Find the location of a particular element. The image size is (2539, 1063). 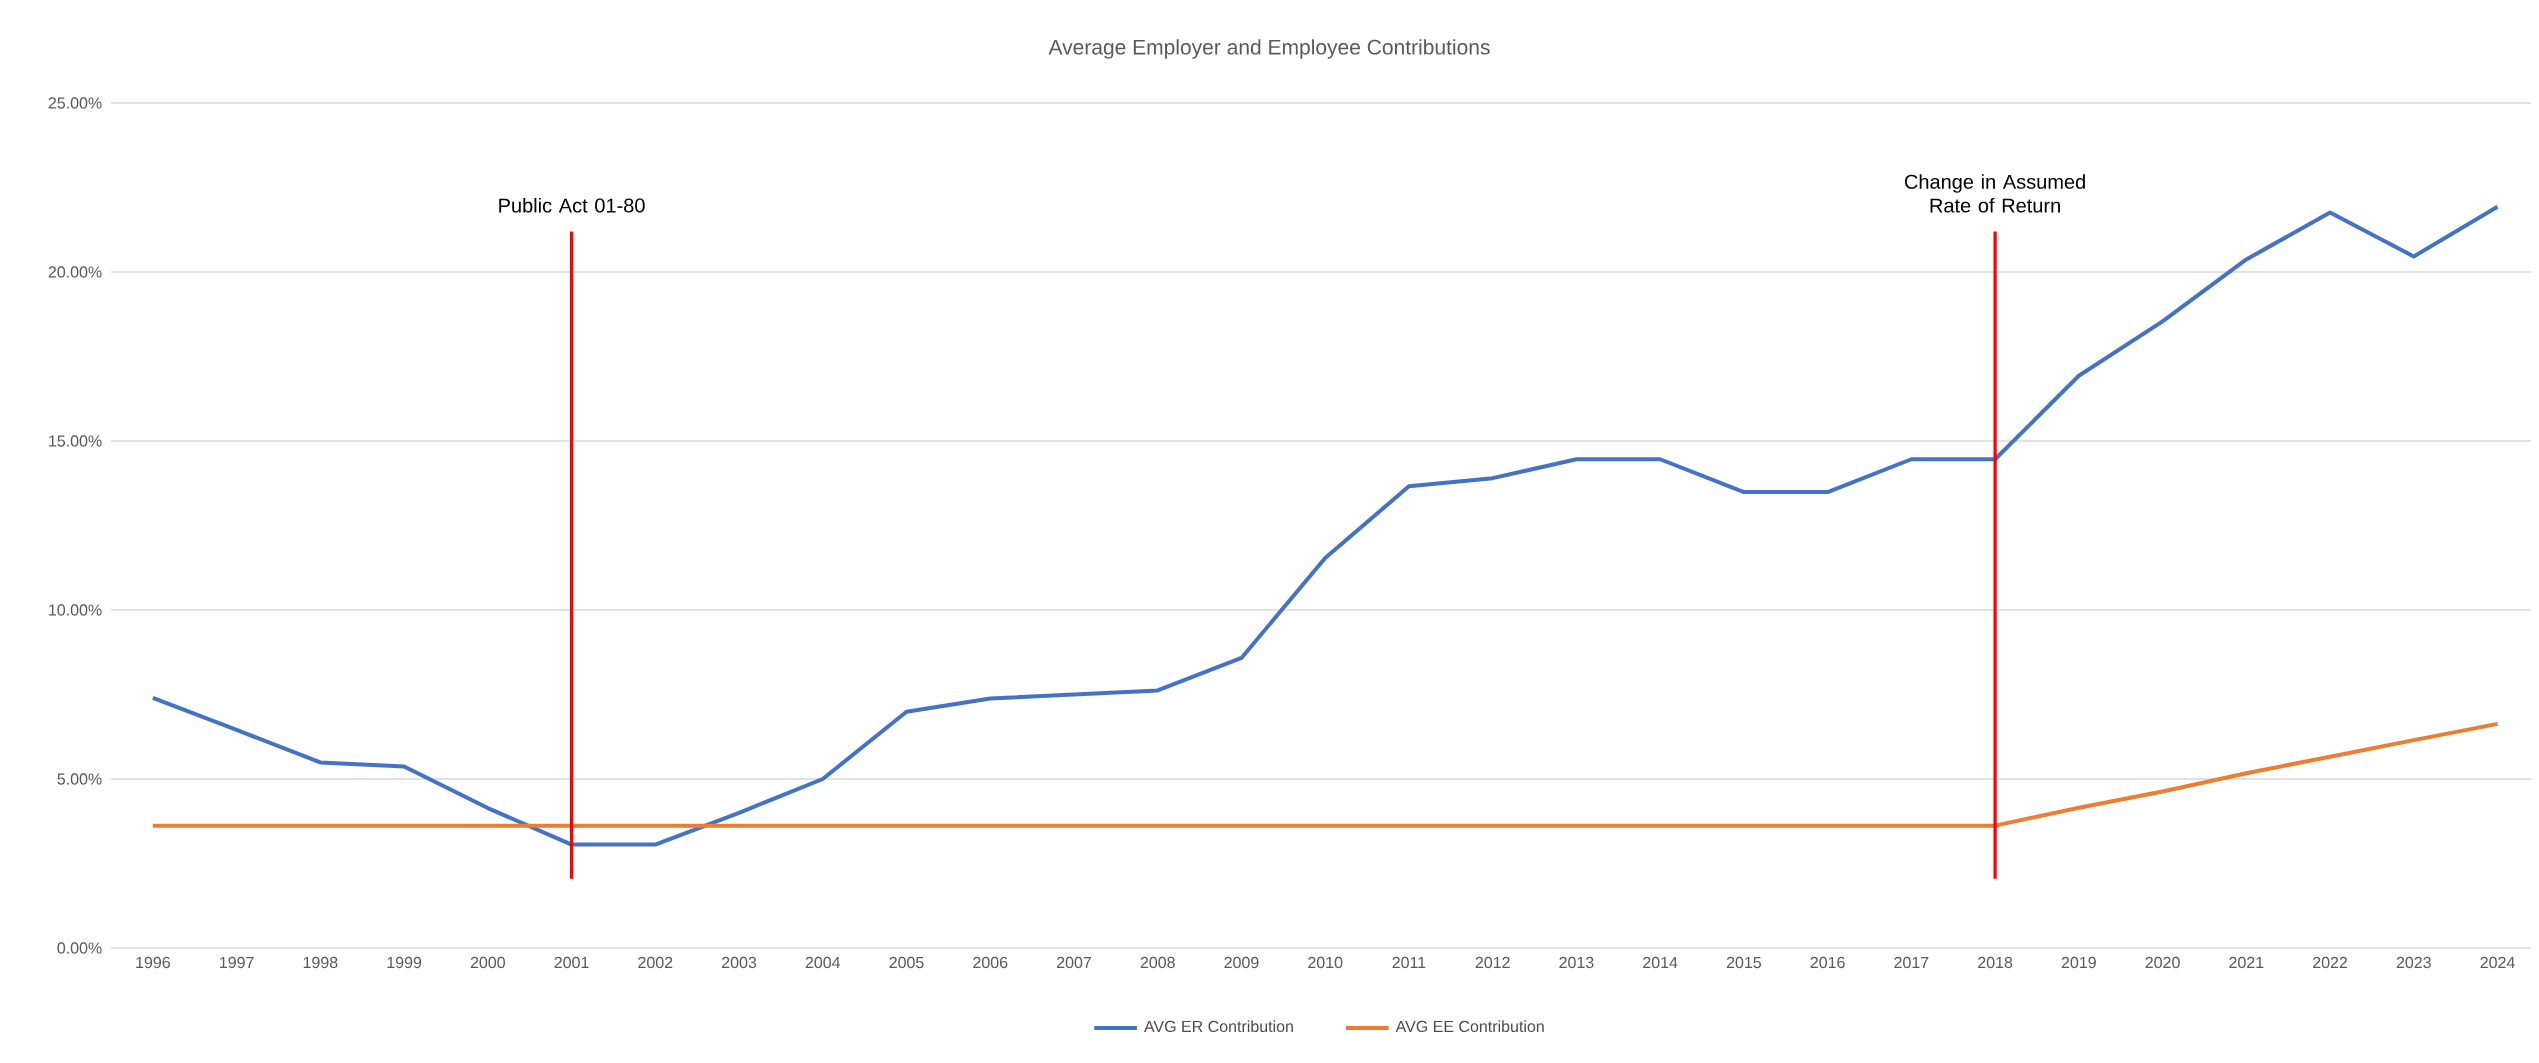

x-tick-label: 2012 is located at coordinates (1492, 962).